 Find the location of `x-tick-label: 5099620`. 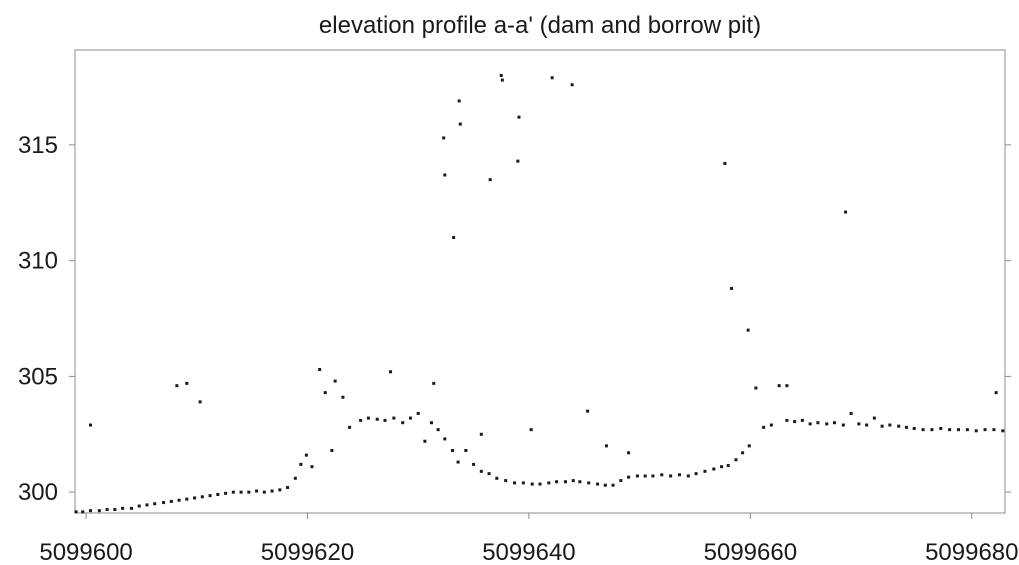

x-tick-label: 5099620 is located at coordinates (307, 552).